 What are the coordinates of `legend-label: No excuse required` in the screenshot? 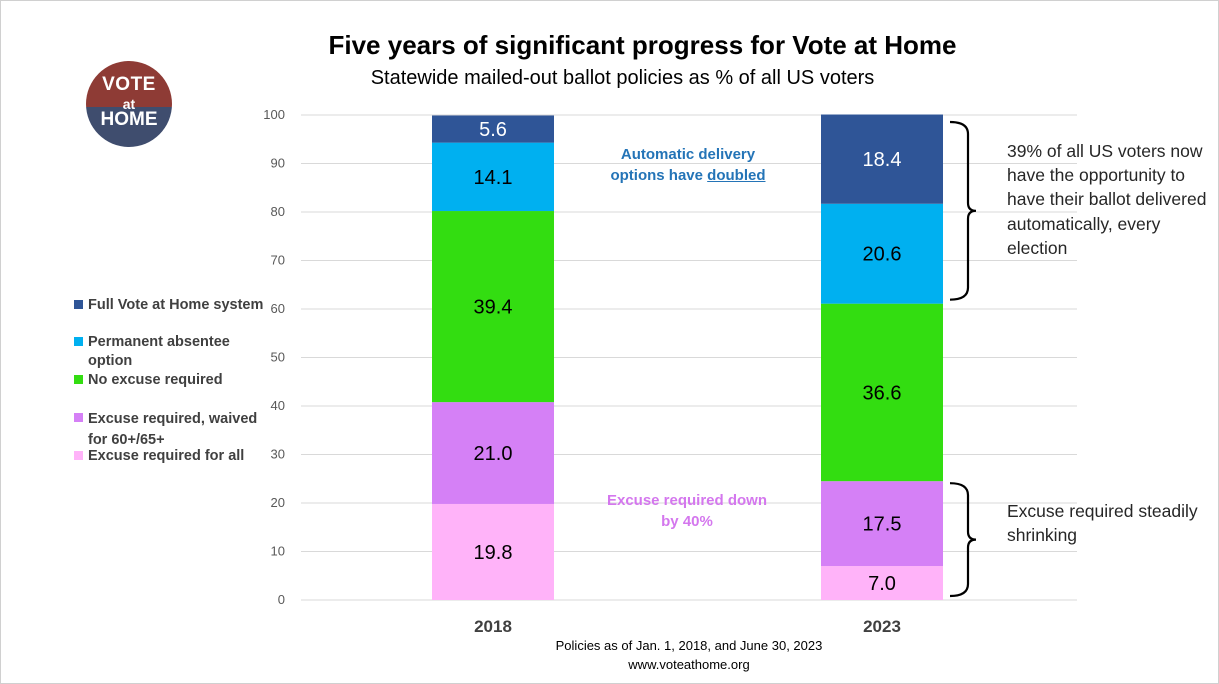 It's located at (155, 380).